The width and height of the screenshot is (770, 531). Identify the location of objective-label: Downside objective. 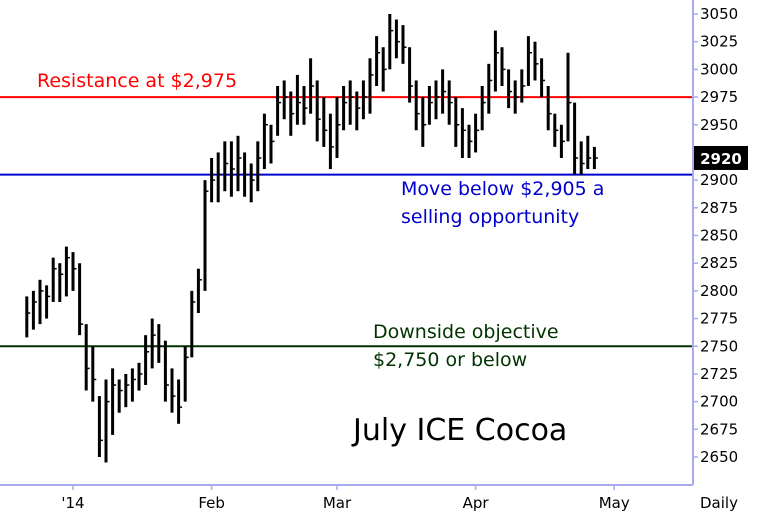
(466, 332).